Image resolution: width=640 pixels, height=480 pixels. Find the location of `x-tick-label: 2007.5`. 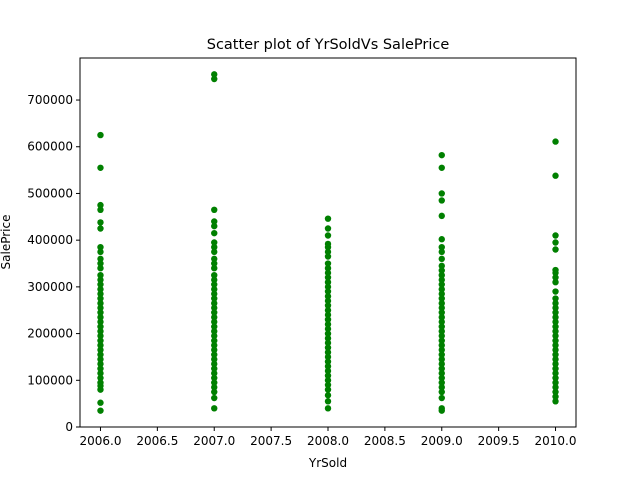

x-tick-label: 2007.5 is located at coordinates (271, 441).